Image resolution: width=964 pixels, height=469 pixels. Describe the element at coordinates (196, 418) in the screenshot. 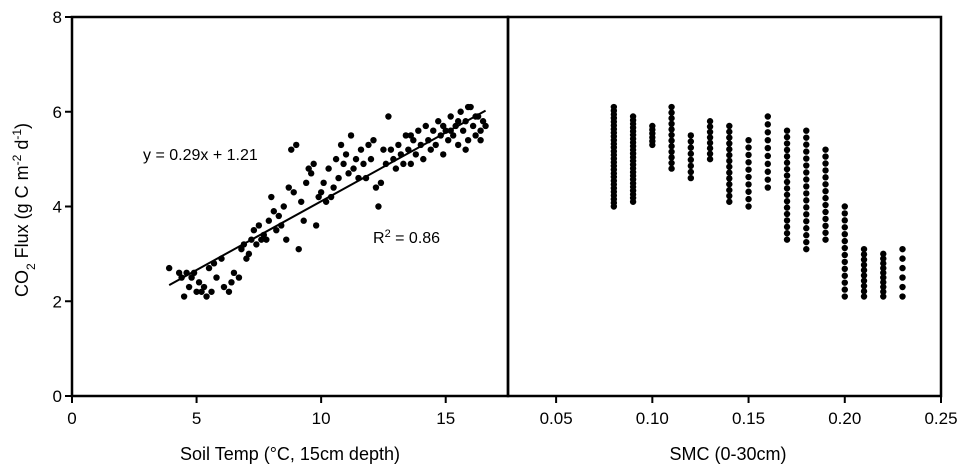

I see `left-x-tick-label: 5` at that location.